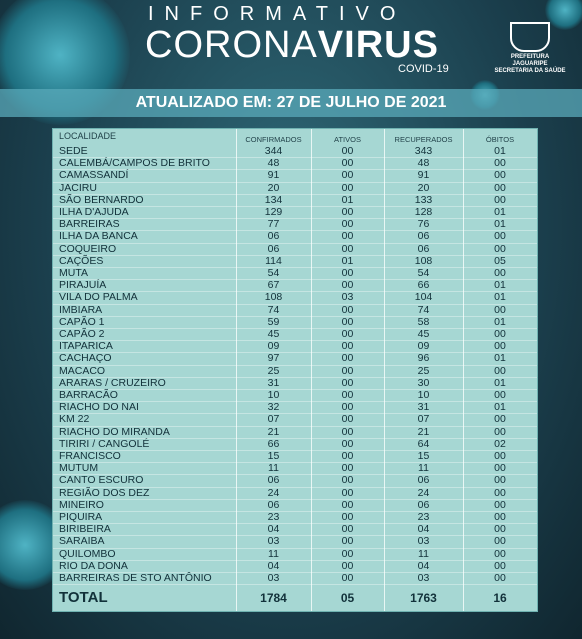  What do you see at coordinates (423, 163) in the screenshot?
I see `cell-value: 48` at bounding box center [423, 163].